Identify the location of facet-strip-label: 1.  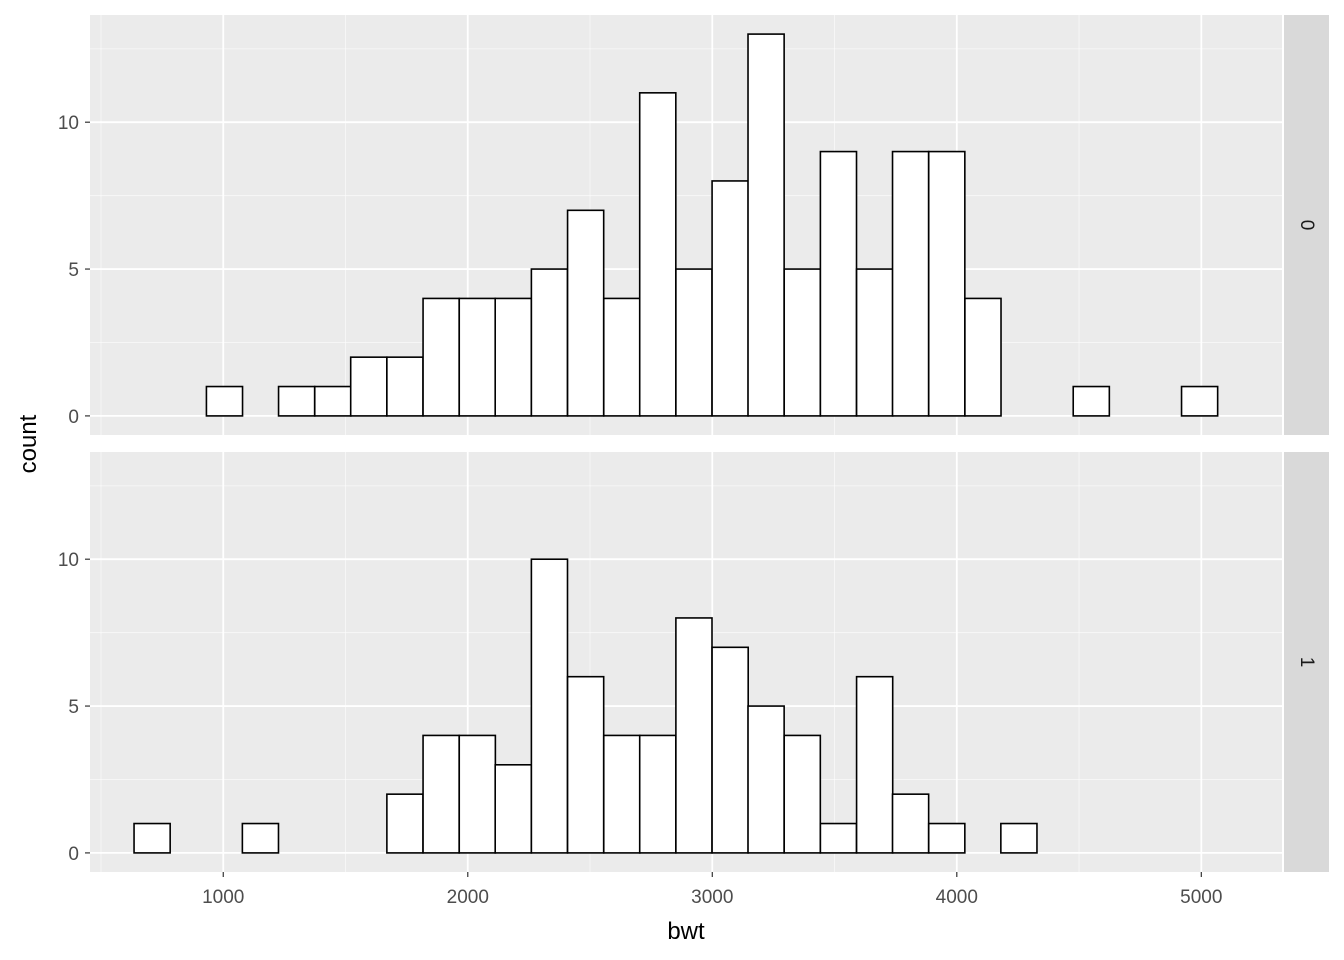
(1306, 662).